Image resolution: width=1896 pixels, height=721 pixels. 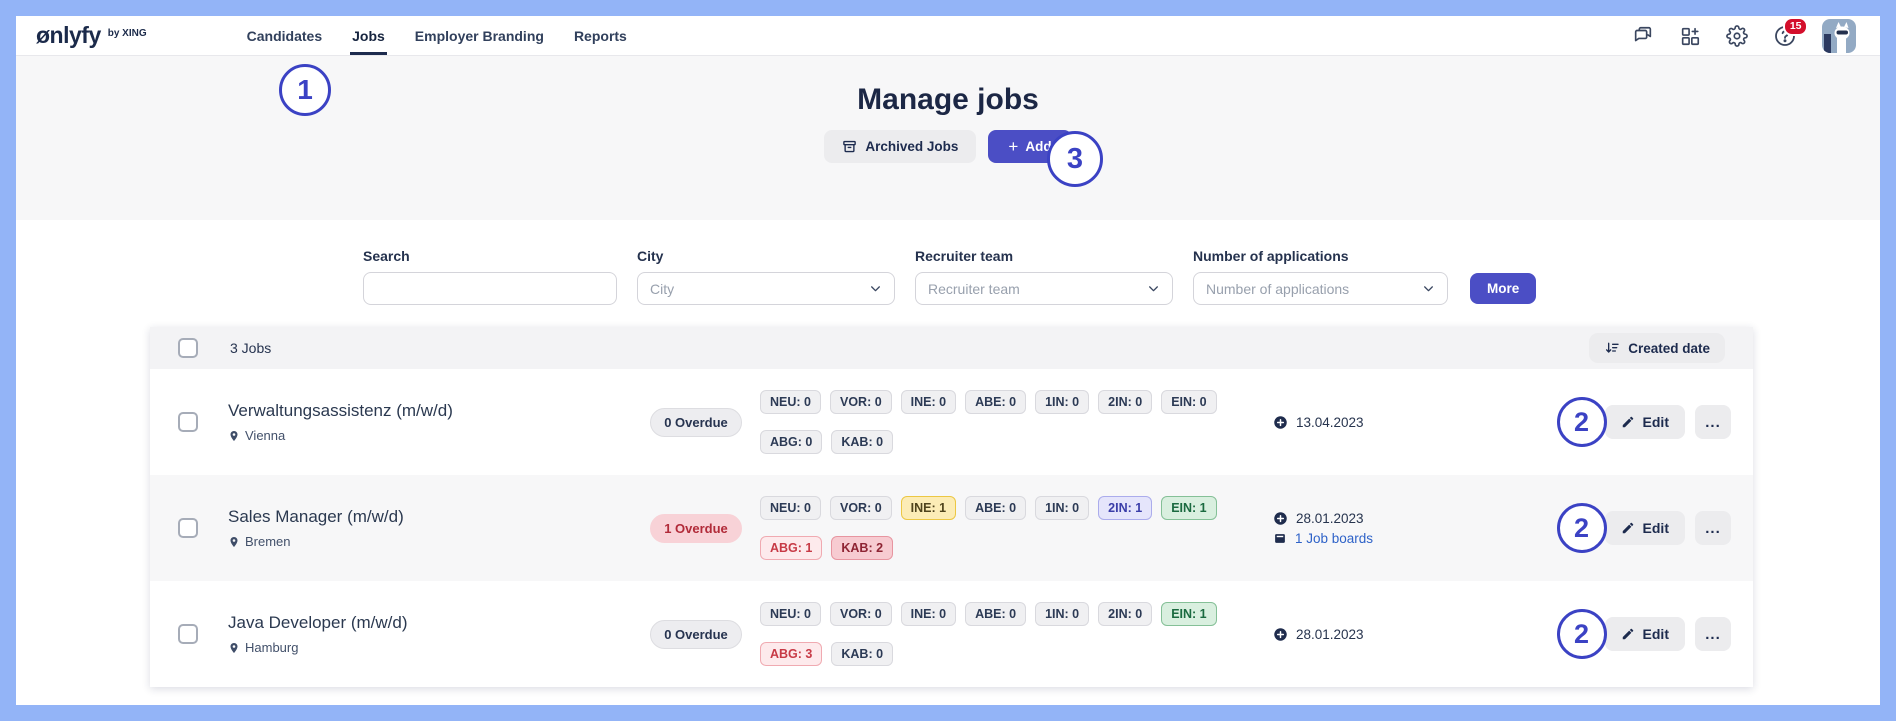 I want to click on job-title: Verwaltungsassistenz (m/w/d), so click(x=340, y=410).